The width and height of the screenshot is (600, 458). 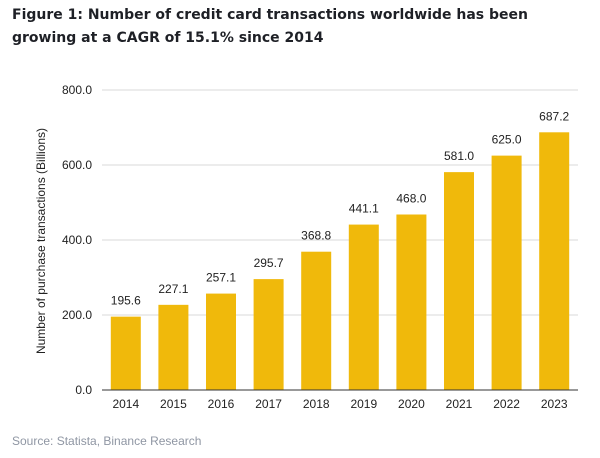 I want to click on y-axis-ticks: 0.0 200.0 400.0 600.0 800.0, so click(x=77, y=240).